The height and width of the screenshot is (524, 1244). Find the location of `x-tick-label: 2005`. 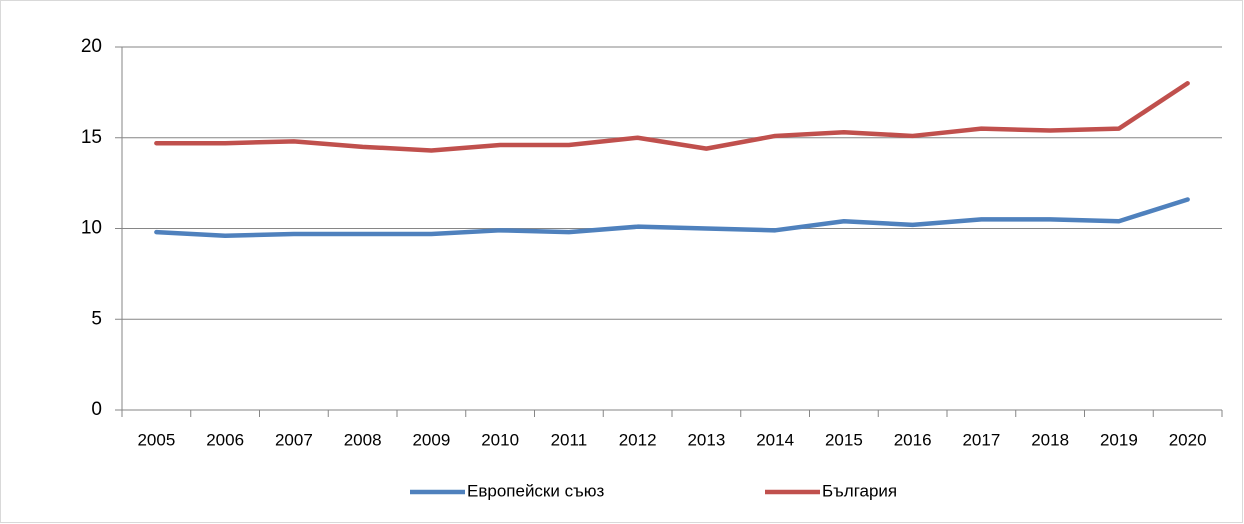

x-tick-label: 2005 is located at coordinates (156, 439).